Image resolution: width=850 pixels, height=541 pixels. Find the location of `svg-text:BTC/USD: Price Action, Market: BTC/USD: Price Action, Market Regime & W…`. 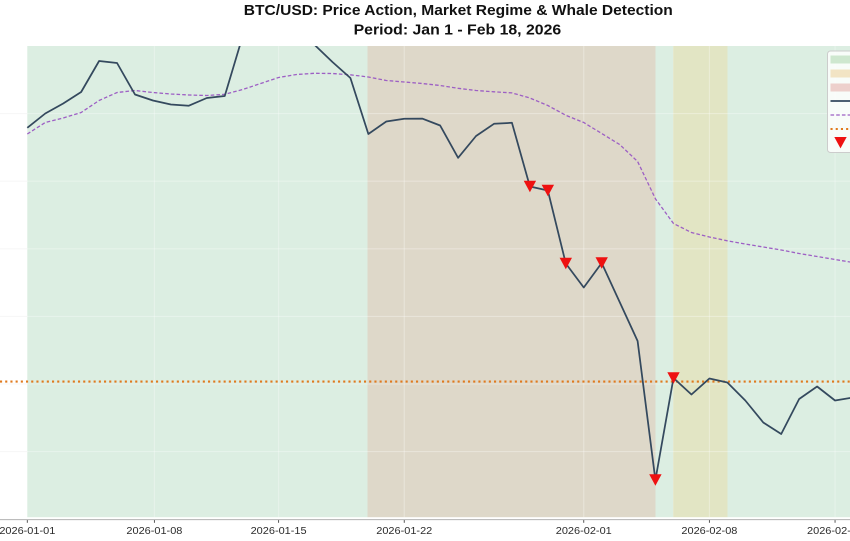

svg-text:BTC/USD: Price Action, Market: BTC/USD: Price Action, Market Regime & W… is located at coordinates (458, 10).